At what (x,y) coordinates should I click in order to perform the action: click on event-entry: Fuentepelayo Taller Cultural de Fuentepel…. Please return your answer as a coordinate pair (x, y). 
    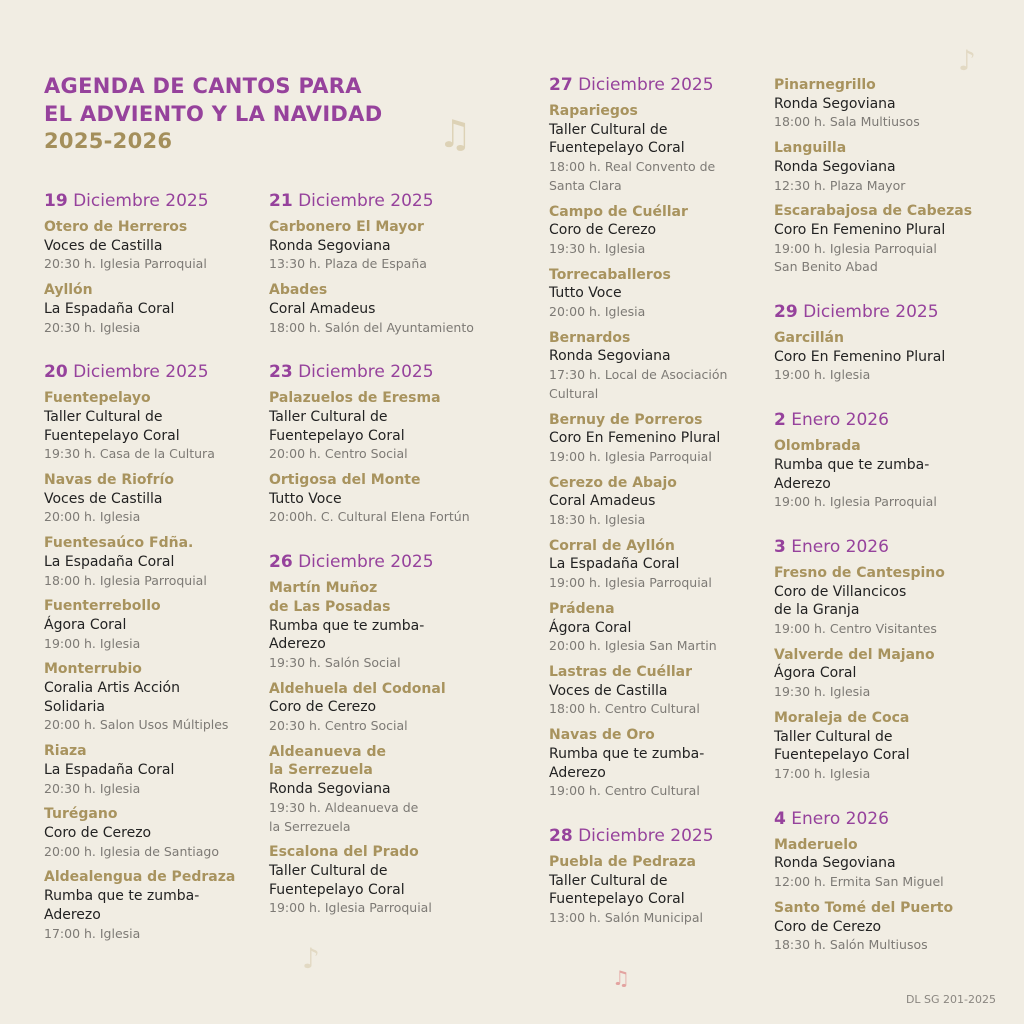
    Looking at the image, I should click on (169, 426).